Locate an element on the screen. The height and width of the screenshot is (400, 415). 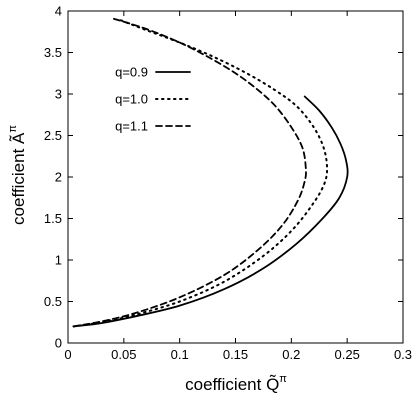
y-tick-label: 0 is located at coordinates (58, 343).